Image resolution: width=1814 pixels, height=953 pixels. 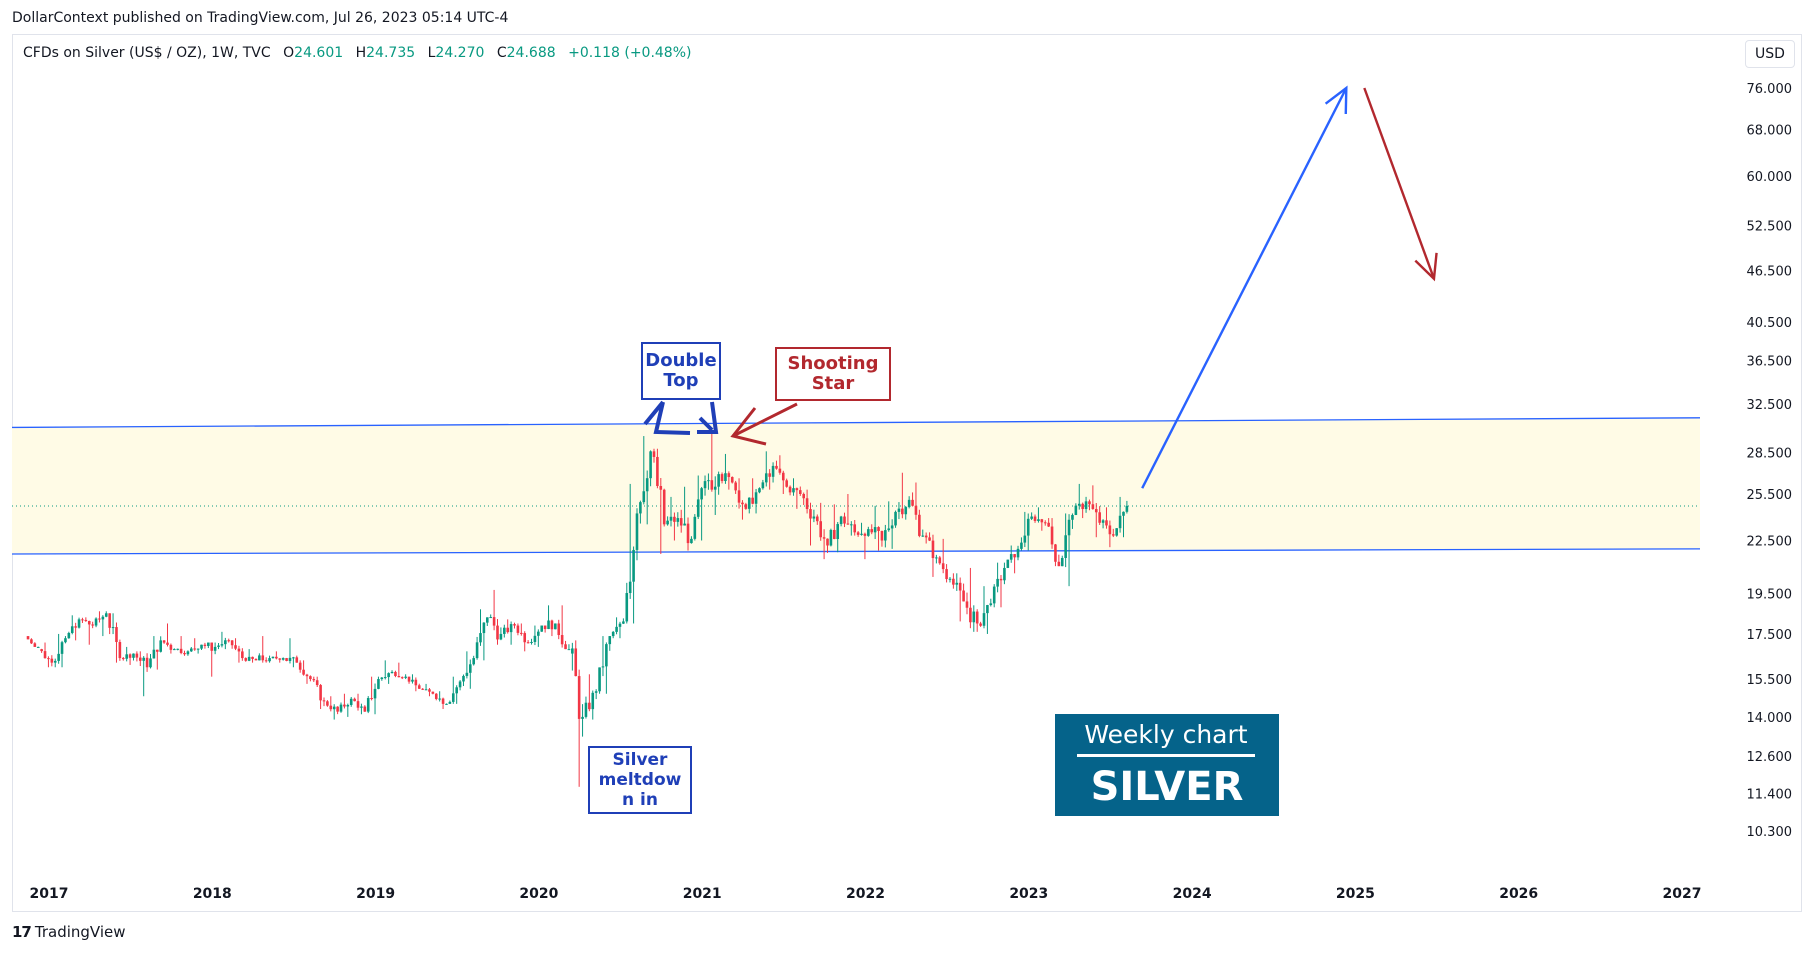 What do you see at coordinates (1770, 757) in the screenshot?
I see `y-tick-label: 12.600` at bounding box center [1770, 757].